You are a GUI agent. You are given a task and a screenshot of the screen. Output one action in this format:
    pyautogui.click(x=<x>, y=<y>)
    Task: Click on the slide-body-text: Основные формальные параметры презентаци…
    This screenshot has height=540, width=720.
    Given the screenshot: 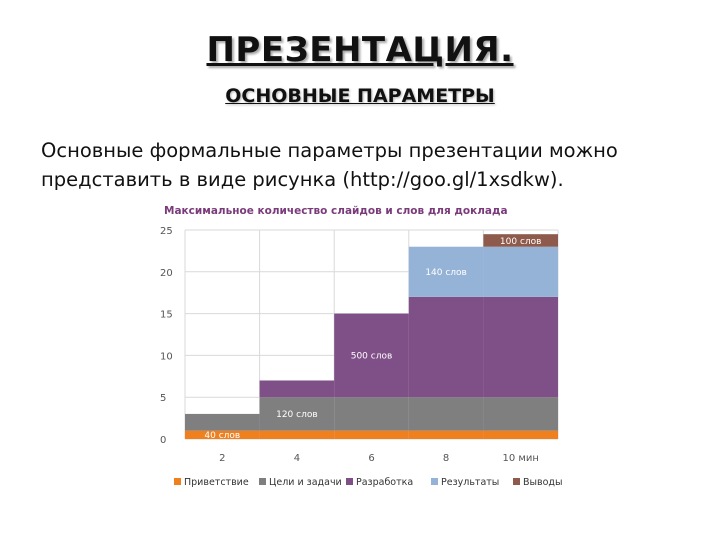 What is the action you would take?
    pyautogui.click(x=329, y=165)
    